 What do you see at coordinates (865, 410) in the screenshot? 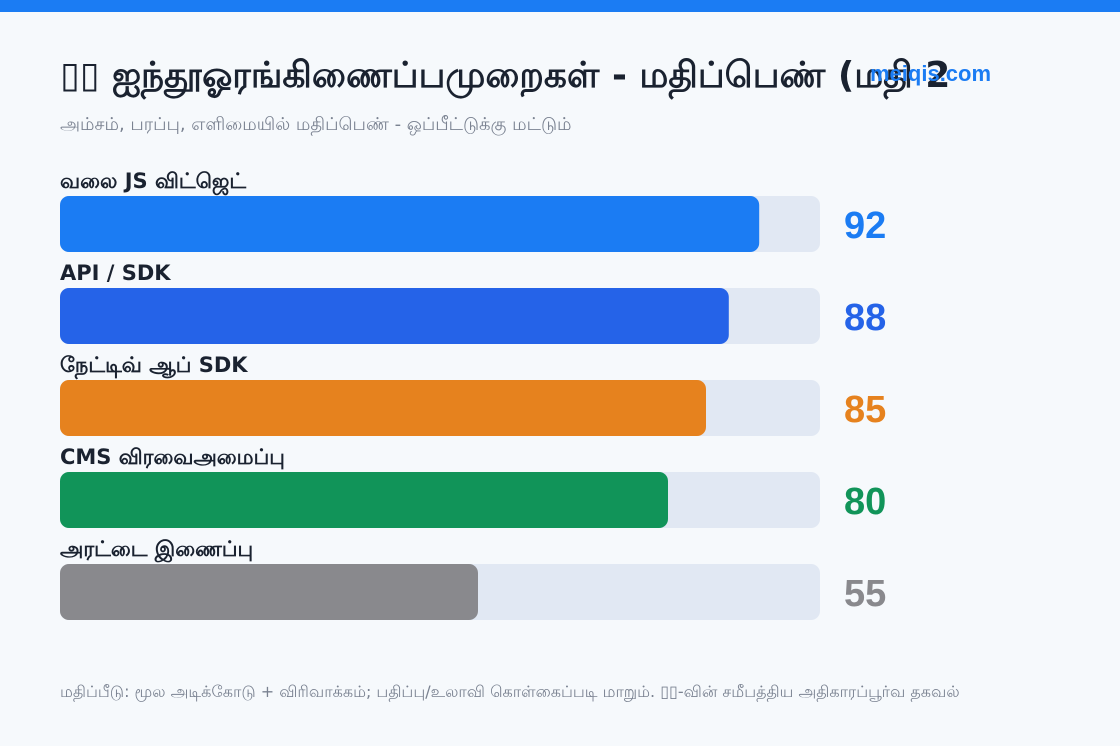
I see `value-label: 85` at bounding box center [865, 410].